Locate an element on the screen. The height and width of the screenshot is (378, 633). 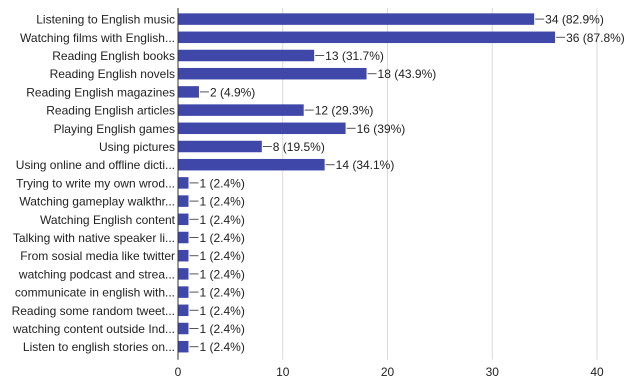
value-label-17: 1 (2.4%) is located at coordinates (221, 329).